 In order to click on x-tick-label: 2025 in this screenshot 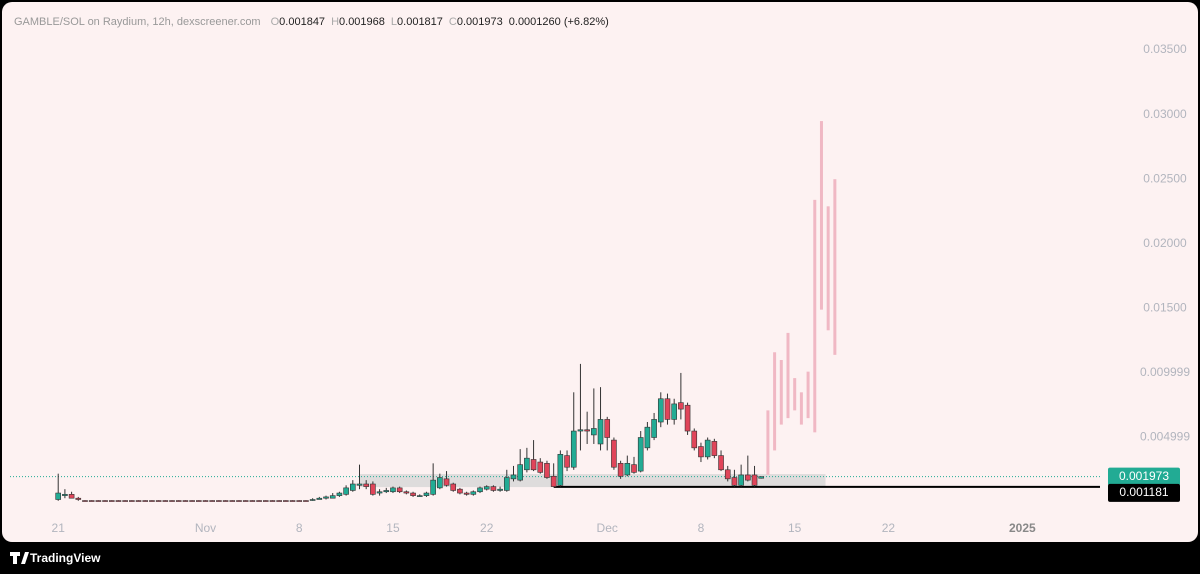, I will do `click(1022, 528)`.